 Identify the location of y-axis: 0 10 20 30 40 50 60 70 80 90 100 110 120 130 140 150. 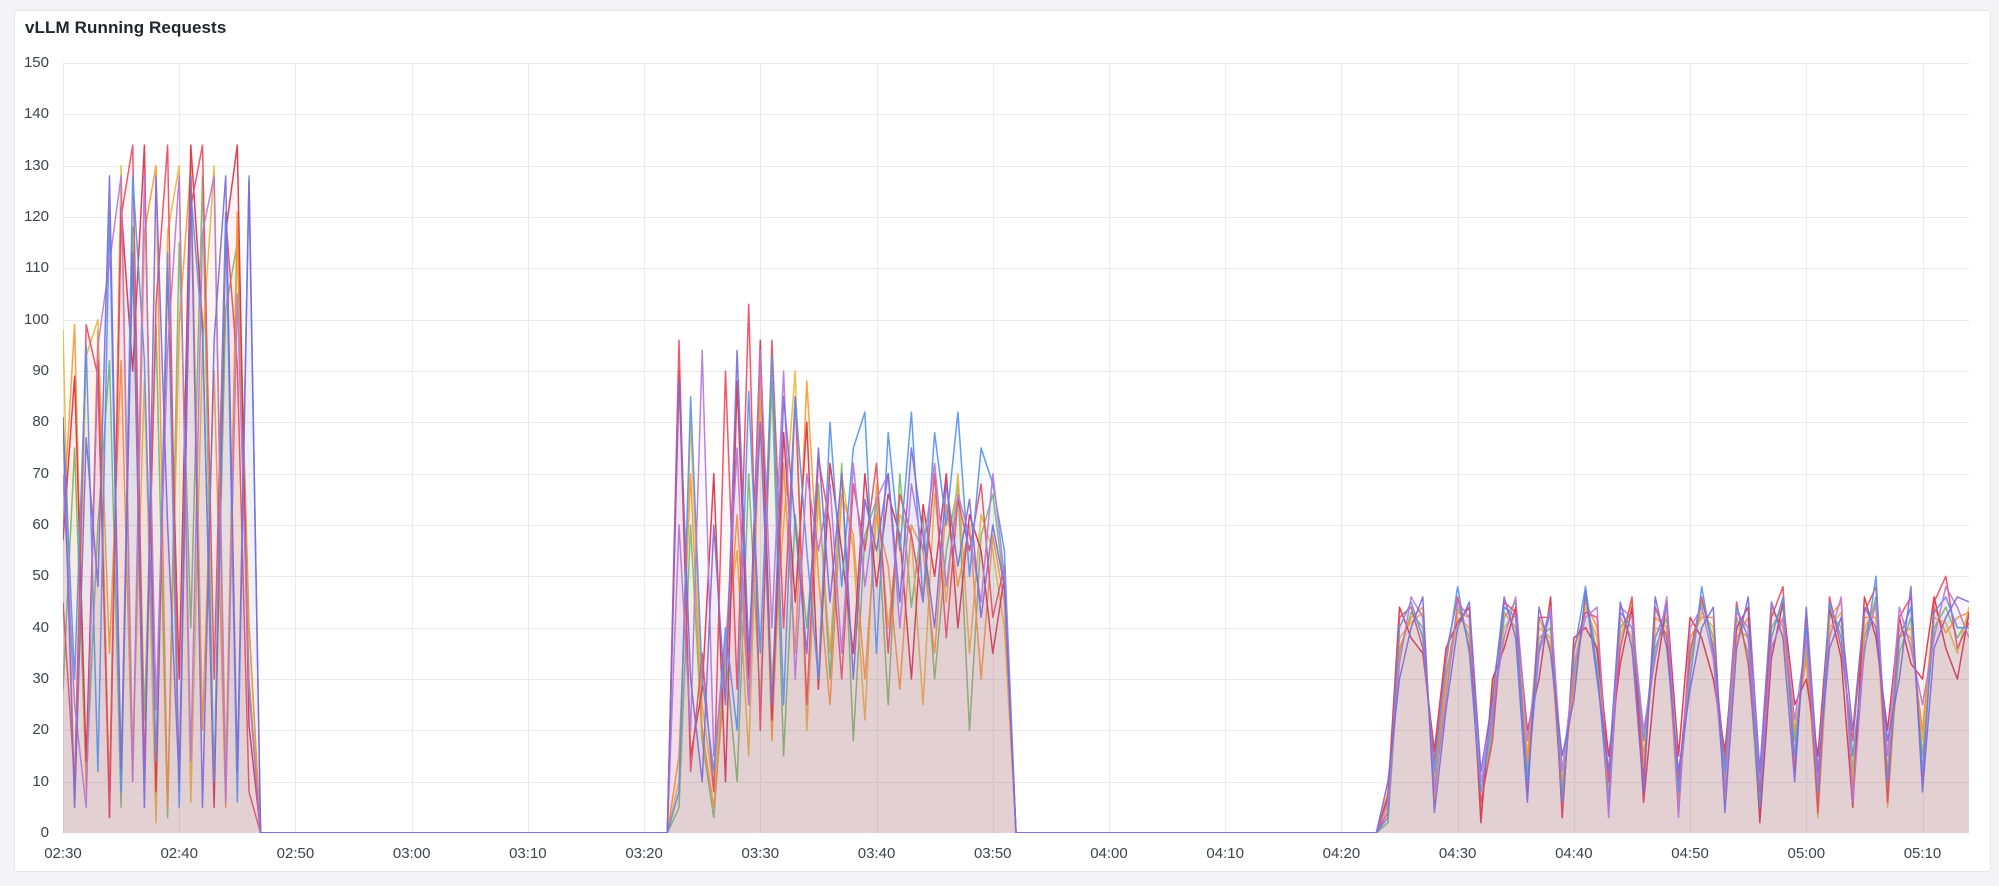
(36, 447).